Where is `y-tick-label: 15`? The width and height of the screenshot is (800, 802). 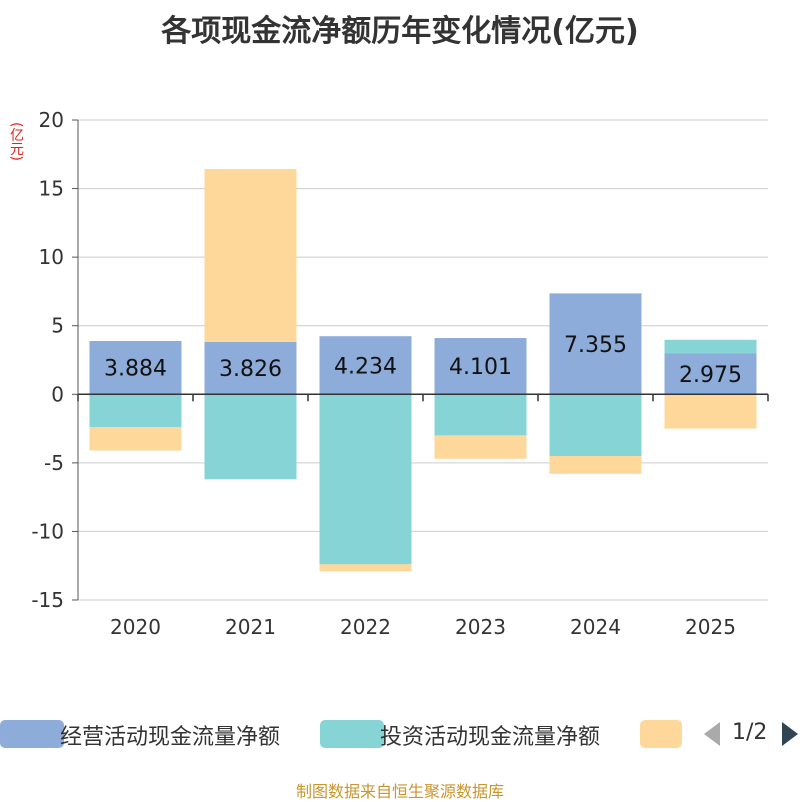 y-tick-label: 15 is located at coordinates (51, 189).